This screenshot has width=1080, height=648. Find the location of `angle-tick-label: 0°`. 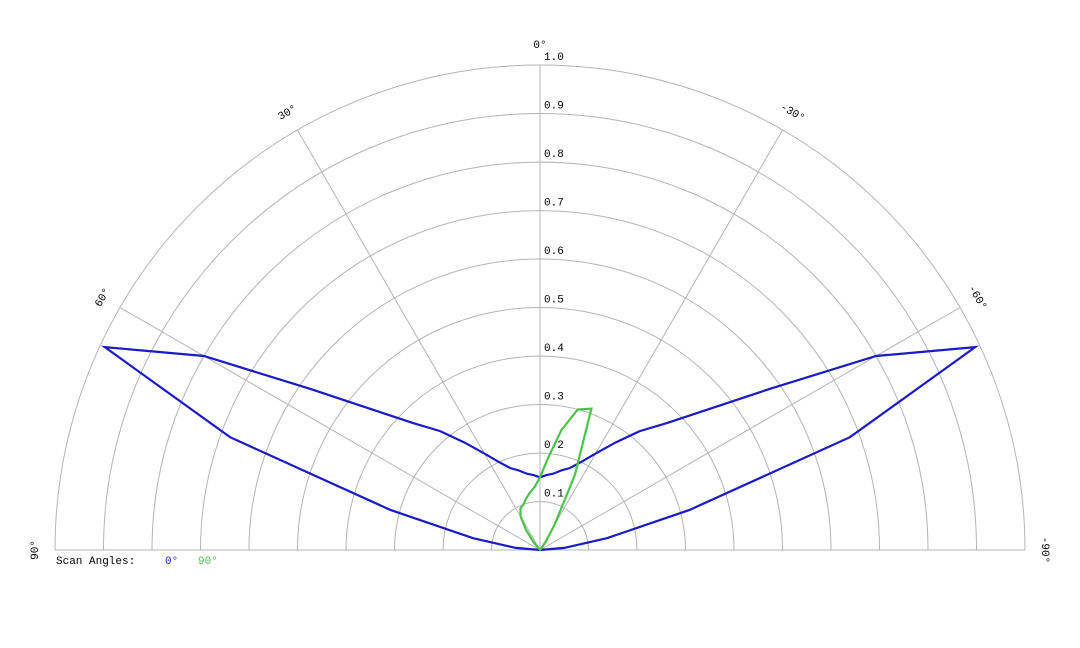

angle-tick-label: 0° is located at coordinates (539, 46).